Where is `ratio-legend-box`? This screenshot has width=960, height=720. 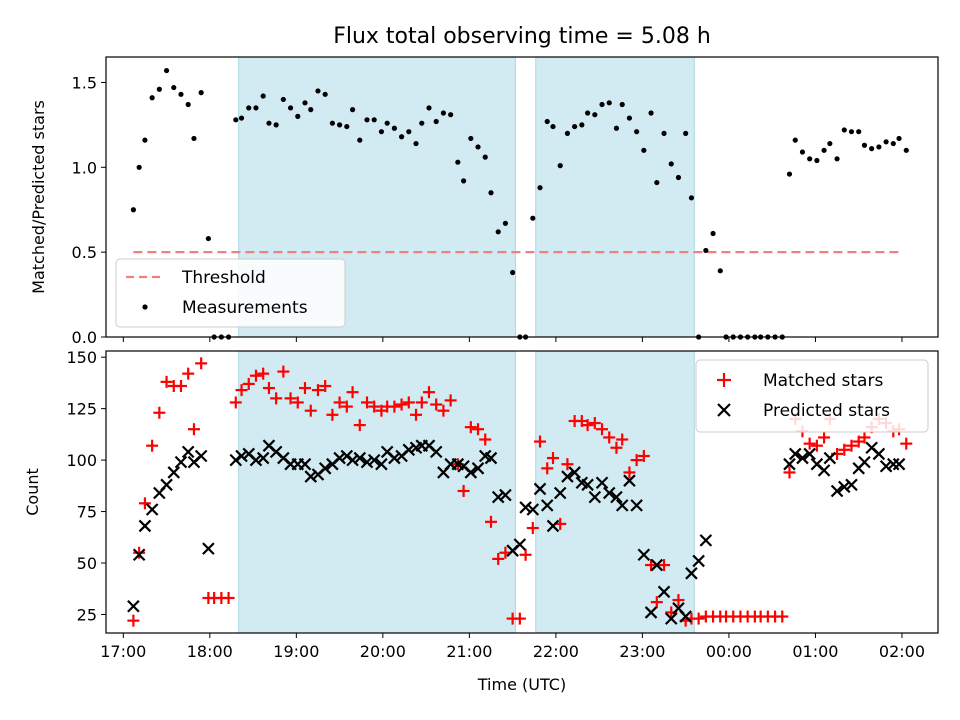
ratio-legend-box is located at coordinates (230, 293).